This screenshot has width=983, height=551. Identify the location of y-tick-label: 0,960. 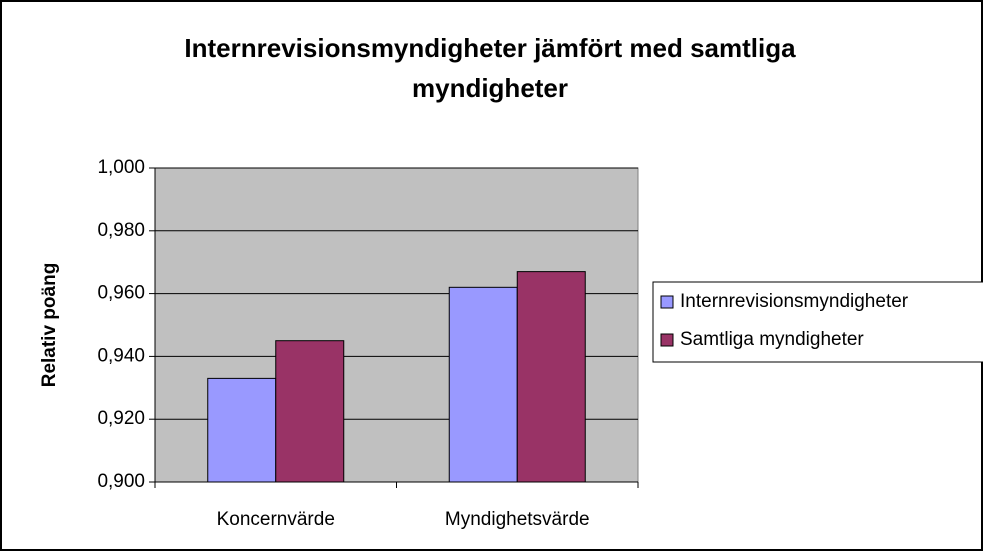
(121, 293).